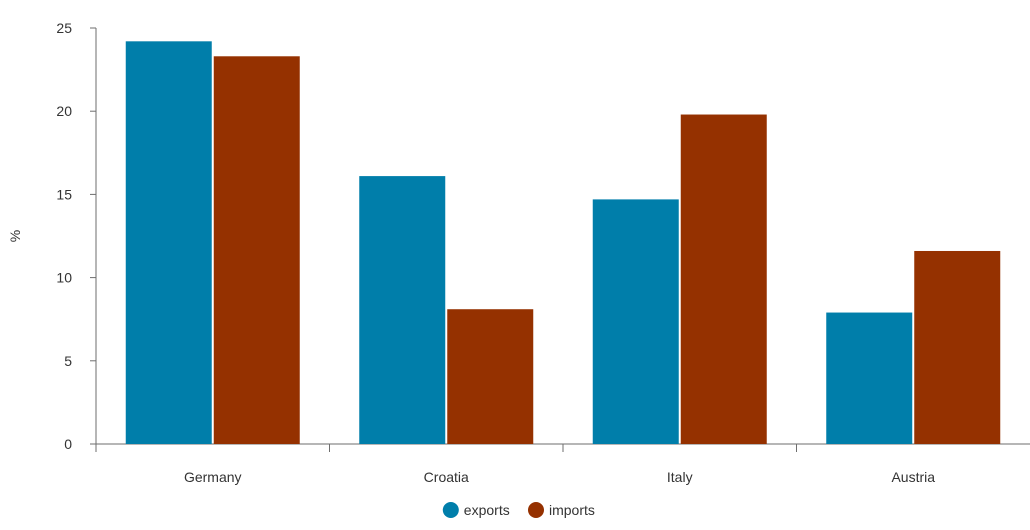 Image resolution: width=1030 pixels, height=530 pixels. Describe the element at coordinates (64, 111) in the screenshot. I see `y-tick-label: 20` at that location.